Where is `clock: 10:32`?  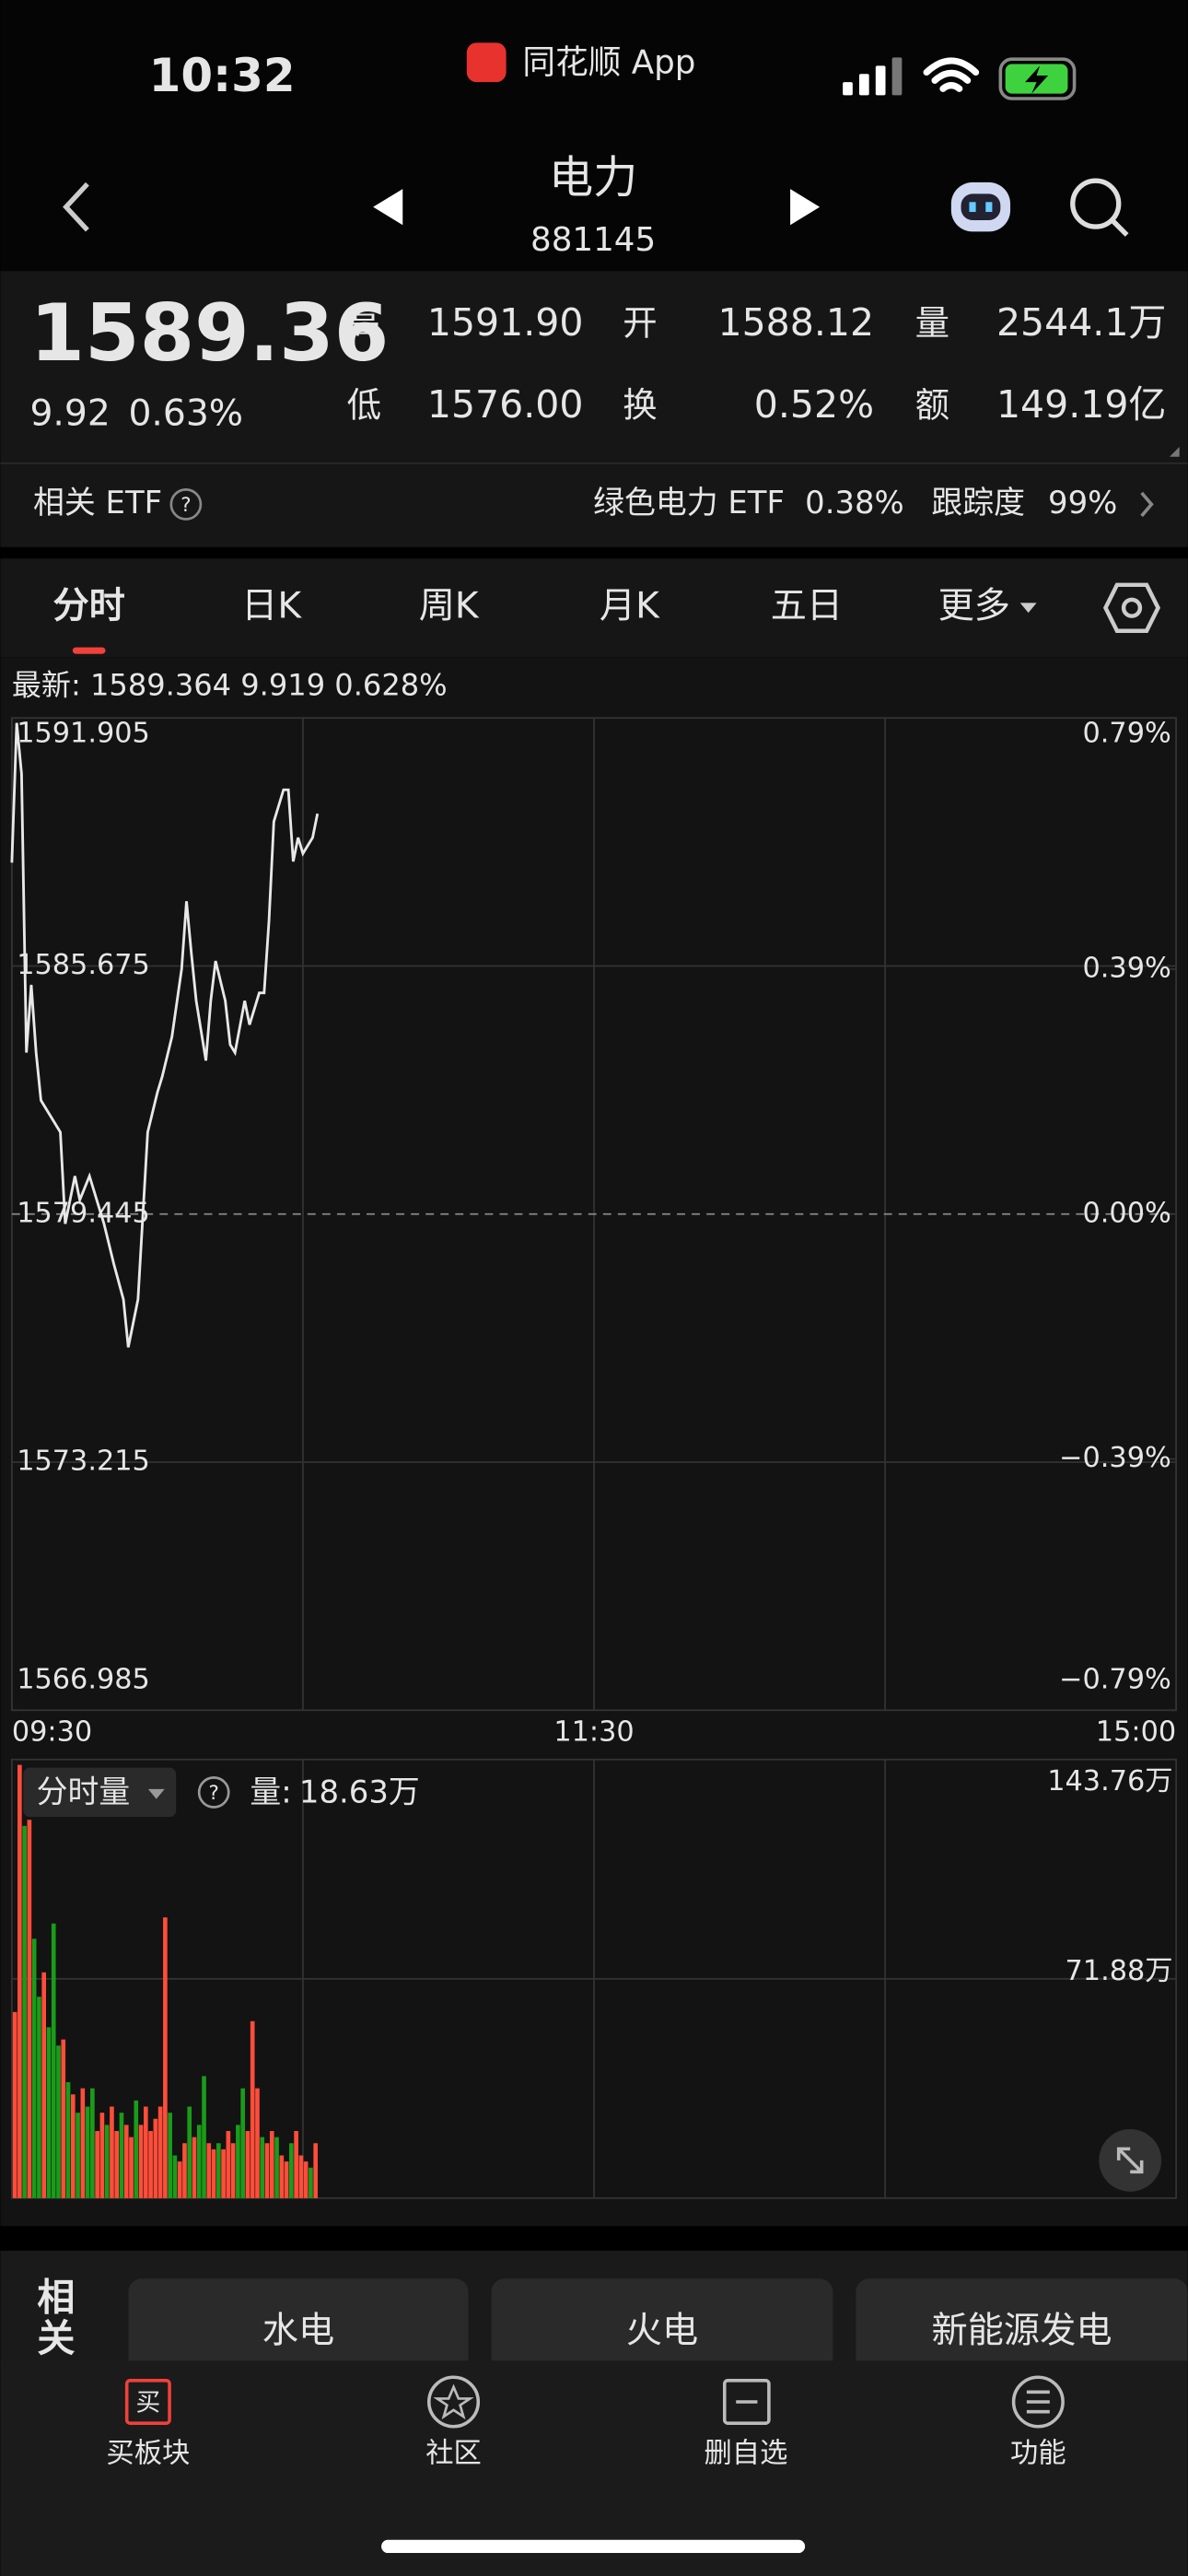
clock: 10:32 is located at coordinates (222, 75).